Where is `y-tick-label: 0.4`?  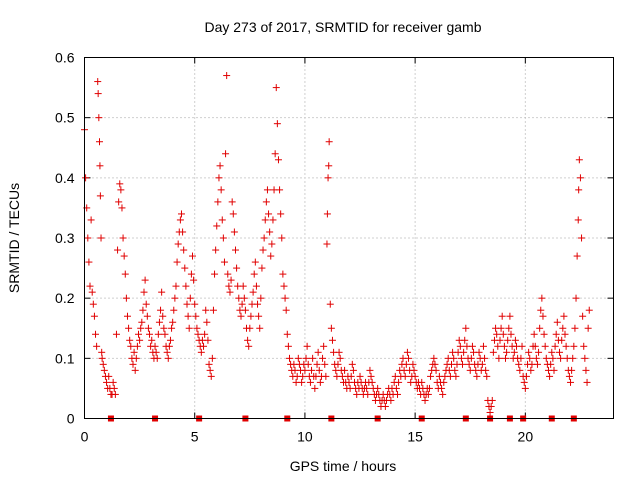 y-tick-label: 0.4 is located at coordinates (65, 178).